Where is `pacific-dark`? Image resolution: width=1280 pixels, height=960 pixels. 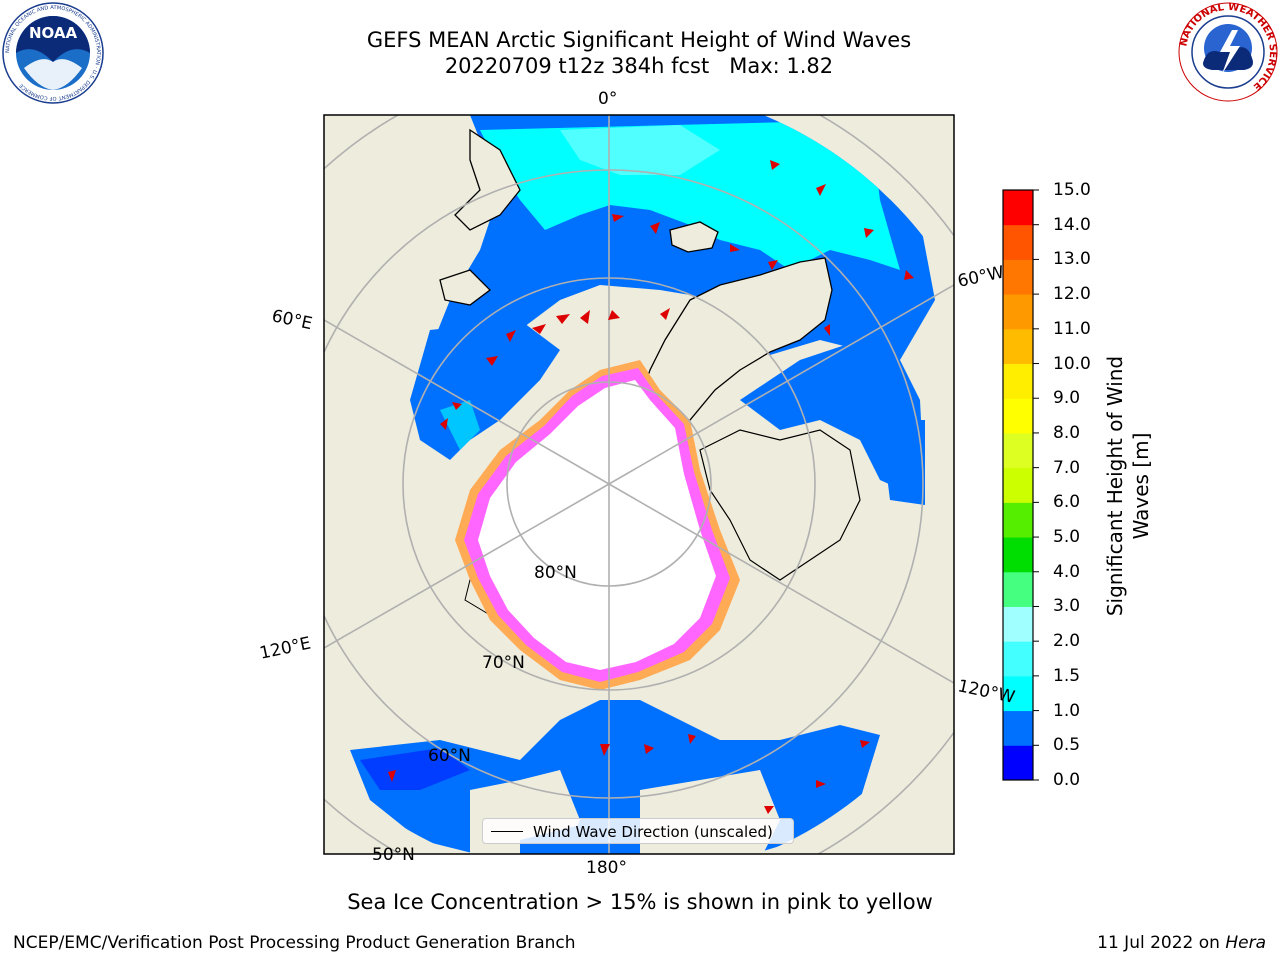
pacific-dark is located at coordinates (415, 769).